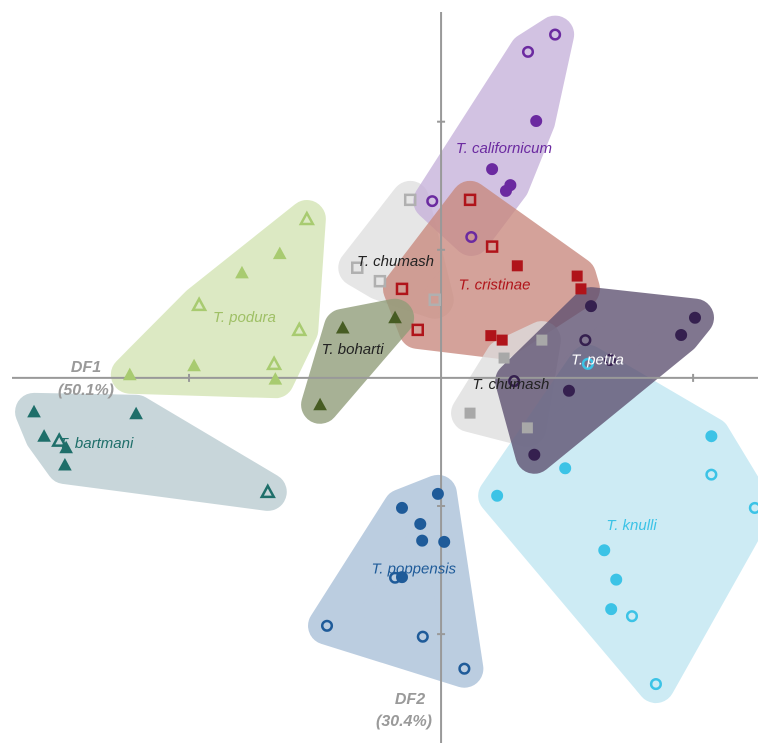 The width and height of the screenshot is (758, 743). Describe the element at coordinates (86, 390) in the screenshot. I see `x-axis-title: (50.1%)` at that location.